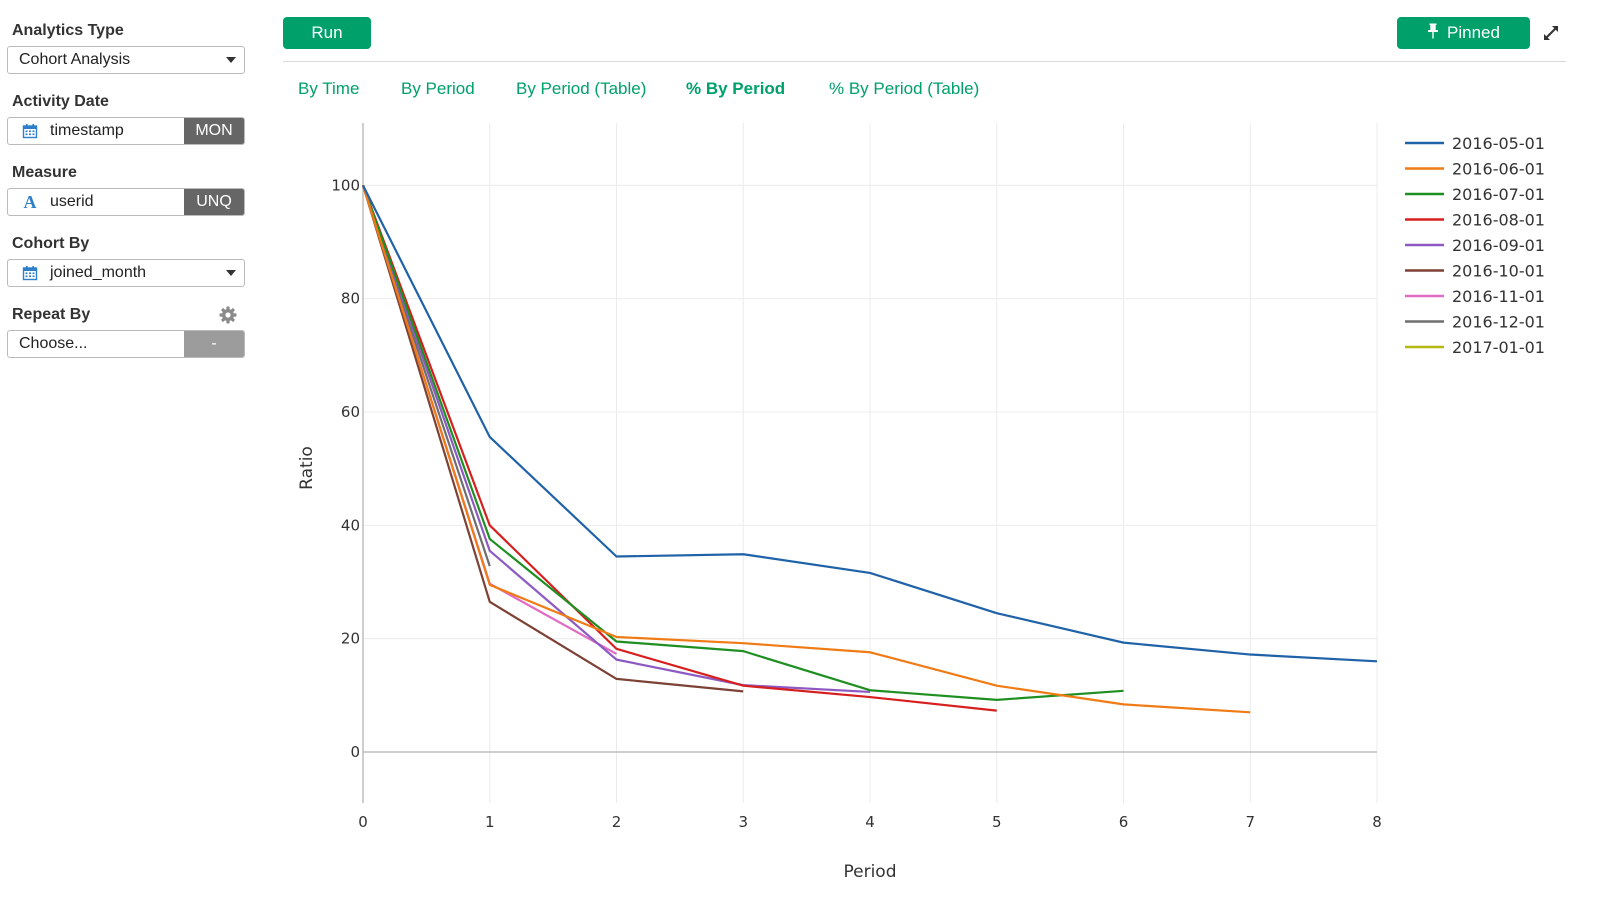  Describe the element at coordinates (214, 131) in the screenshot. I see `date-unit-button: MON` at that location.